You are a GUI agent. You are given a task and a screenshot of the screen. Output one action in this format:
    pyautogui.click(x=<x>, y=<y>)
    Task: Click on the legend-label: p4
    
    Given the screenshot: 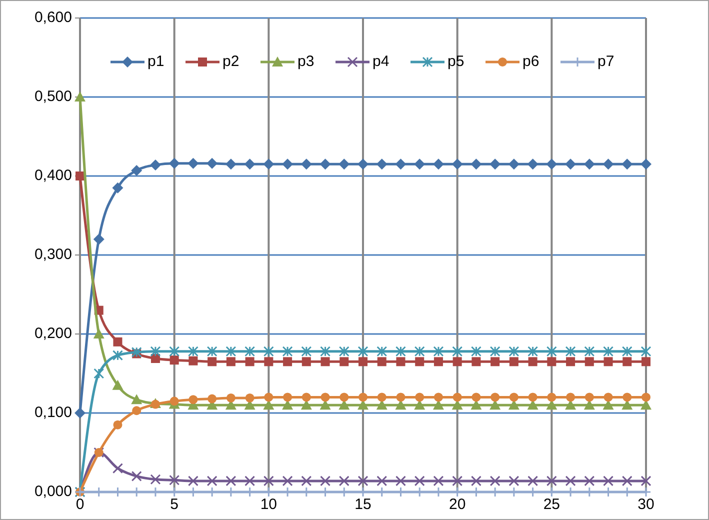 What is the action you would take?
    pyautogui.click(x=381, y=61)
    